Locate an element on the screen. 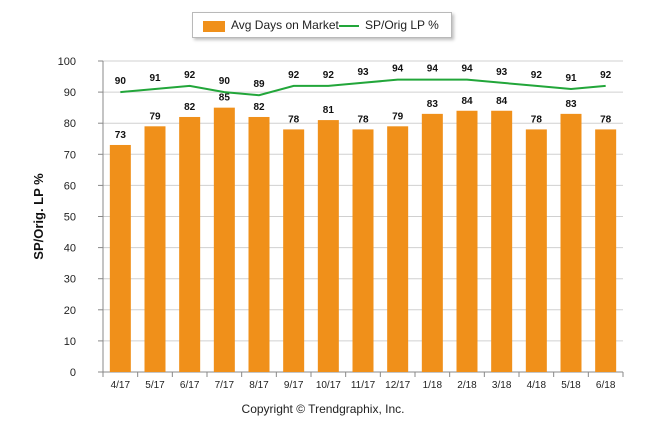  x-tick-label: 2/18 is located at coordinates (467, 385).